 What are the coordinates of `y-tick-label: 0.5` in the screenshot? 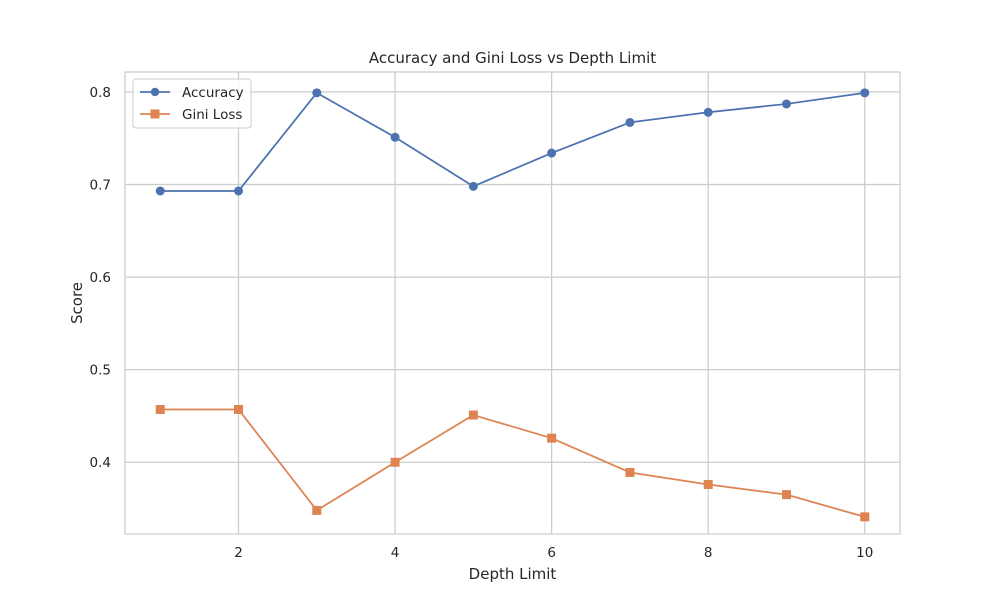 It's located at (100, 371).